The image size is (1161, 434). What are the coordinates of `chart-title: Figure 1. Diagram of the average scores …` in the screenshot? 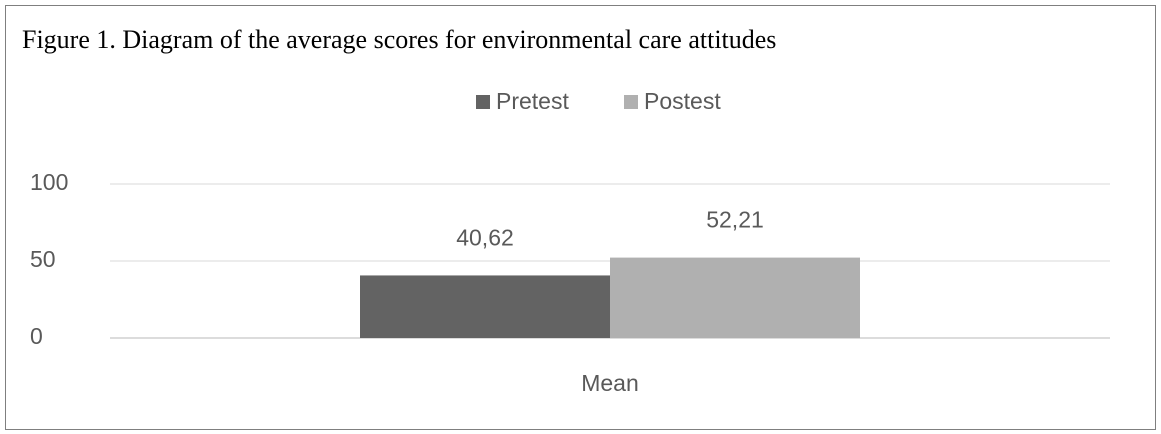 It's located at (399, 39).